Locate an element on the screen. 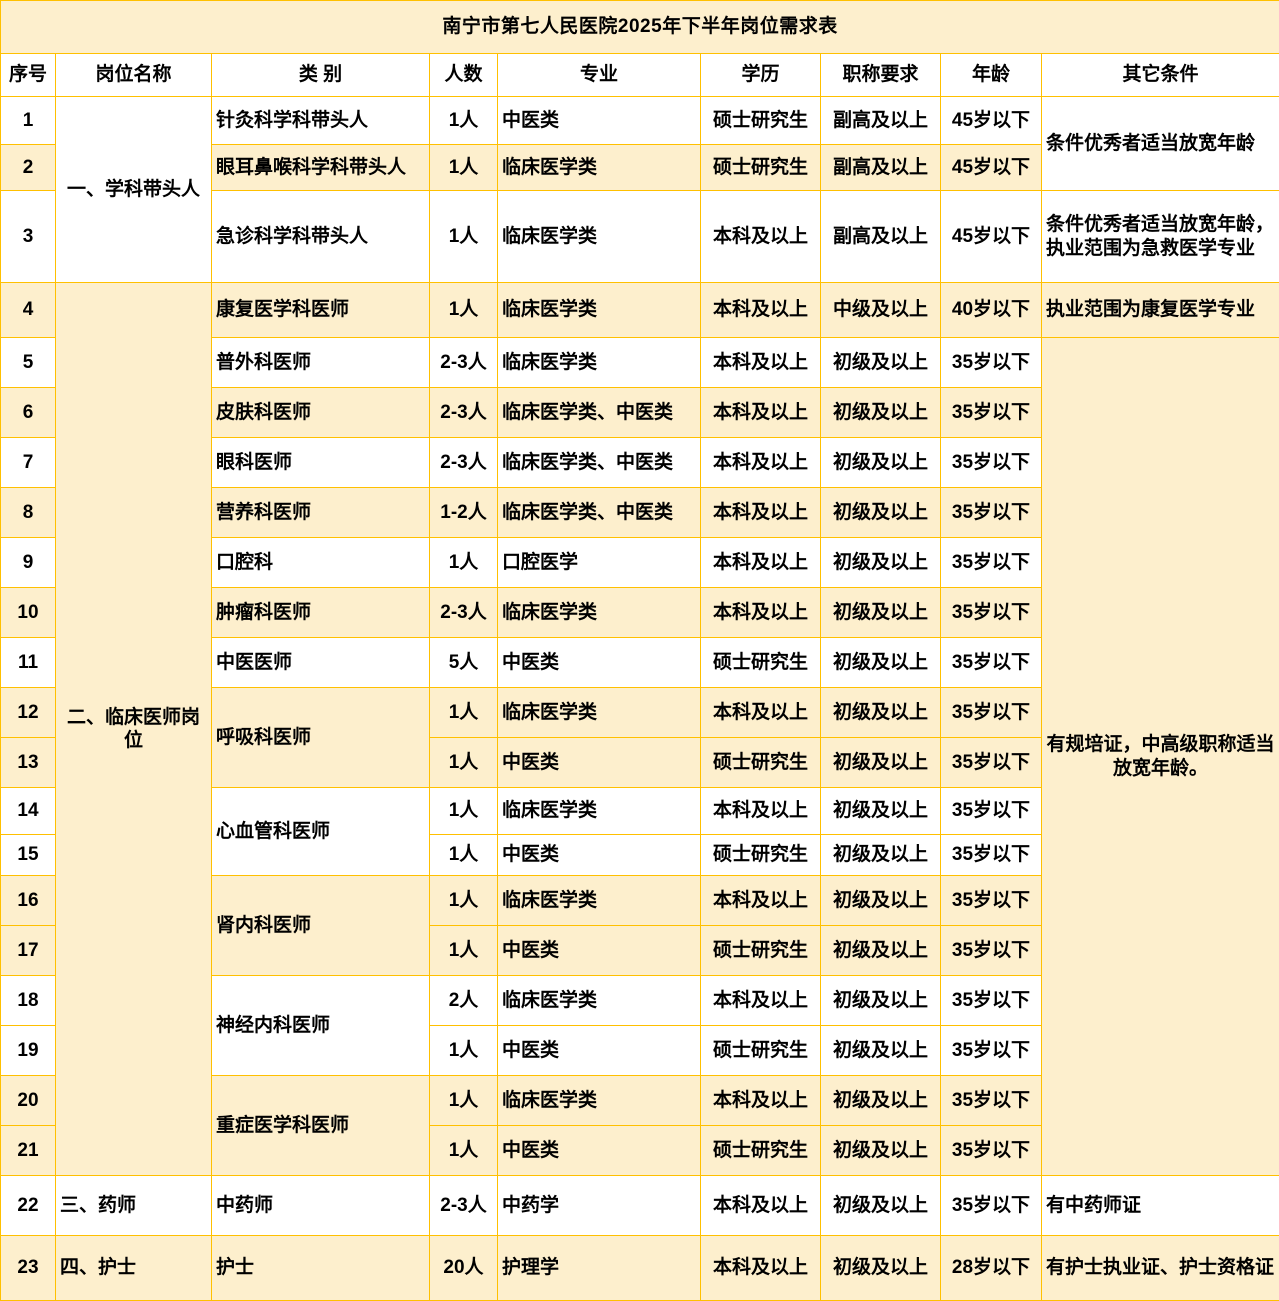 Image resolution: width=1279 pixels, height=1301 pixels. cell-major: 口腔医学 is located at coordinates (599, 563).